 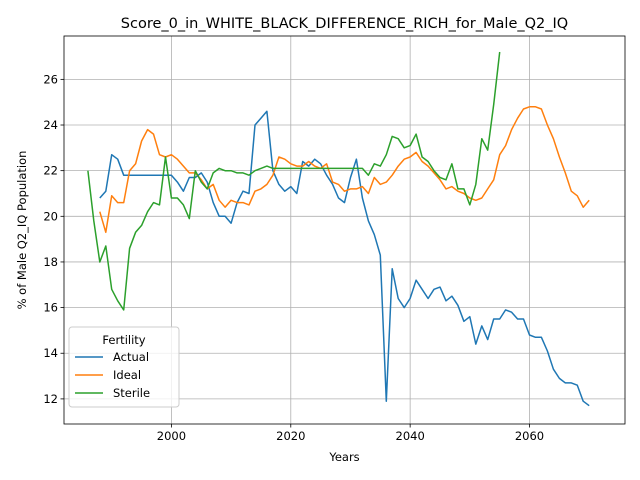 What do you see at coordinates (290, 436) in the screenshot?
I see `x-tick-label: 2020` at bounding box center [290, 436].